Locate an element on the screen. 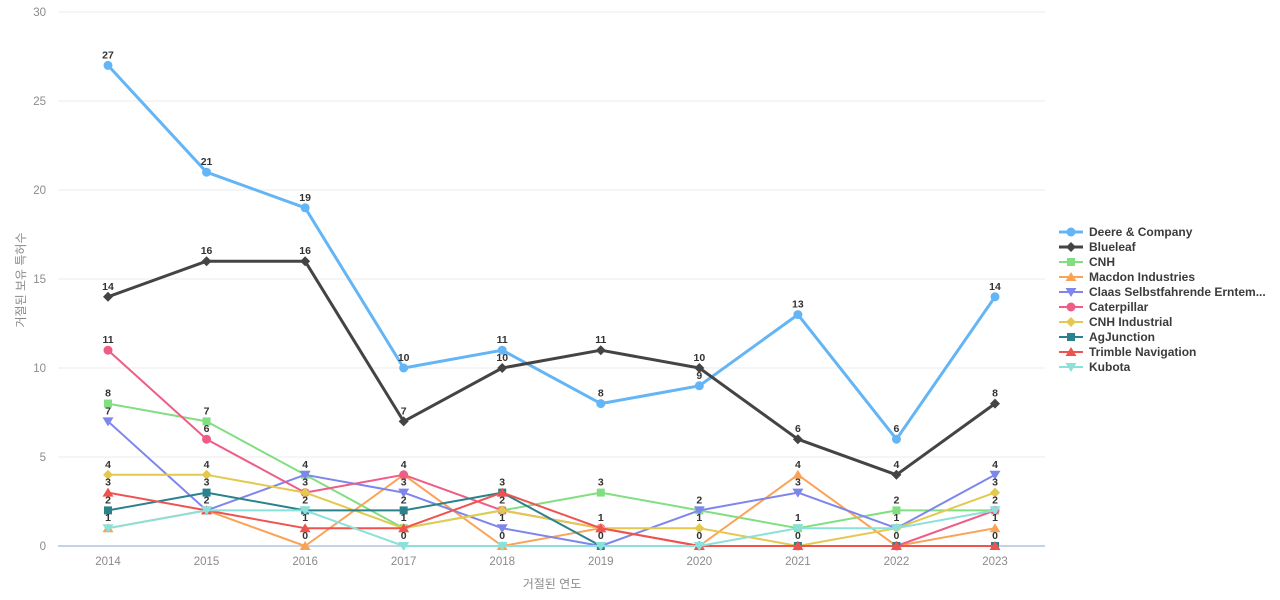  point-claas-selbstfahrende-erntem-2020 is located at coordinates (699, 511).